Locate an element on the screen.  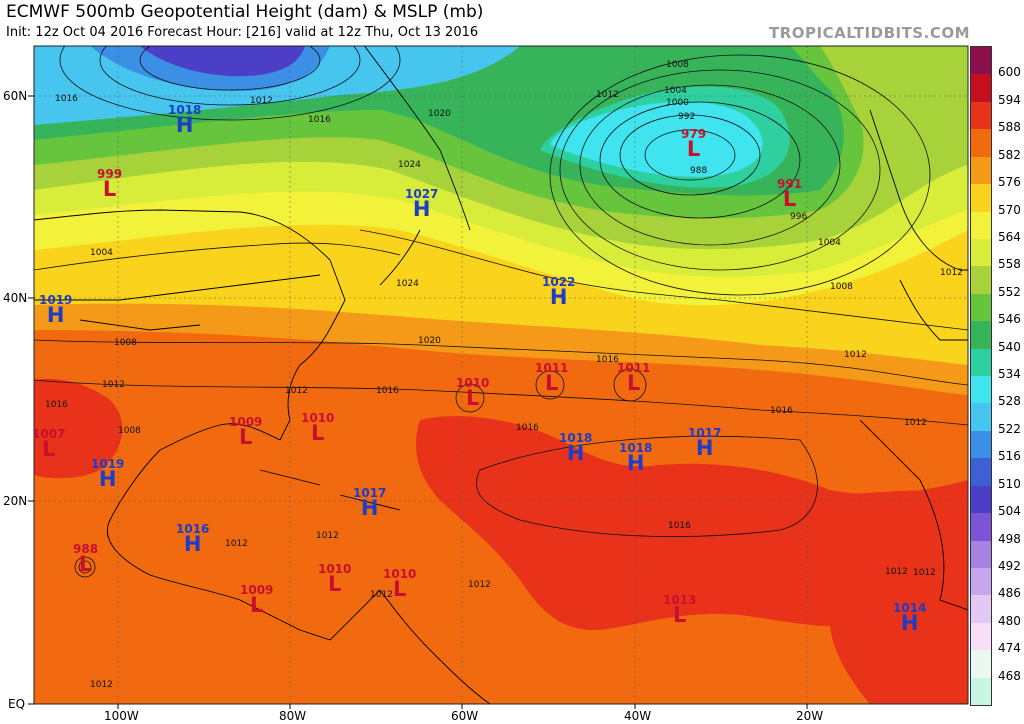
lon-label-40w: 40W is located at coordinates (638, 716).